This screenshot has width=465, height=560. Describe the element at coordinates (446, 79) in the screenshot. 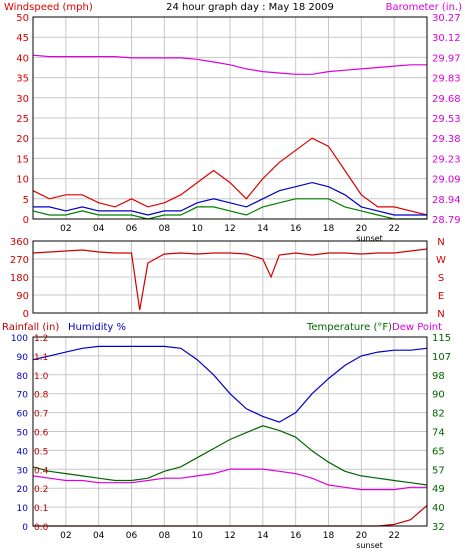

I see `barometer-tick-label: 29.83` at that location.